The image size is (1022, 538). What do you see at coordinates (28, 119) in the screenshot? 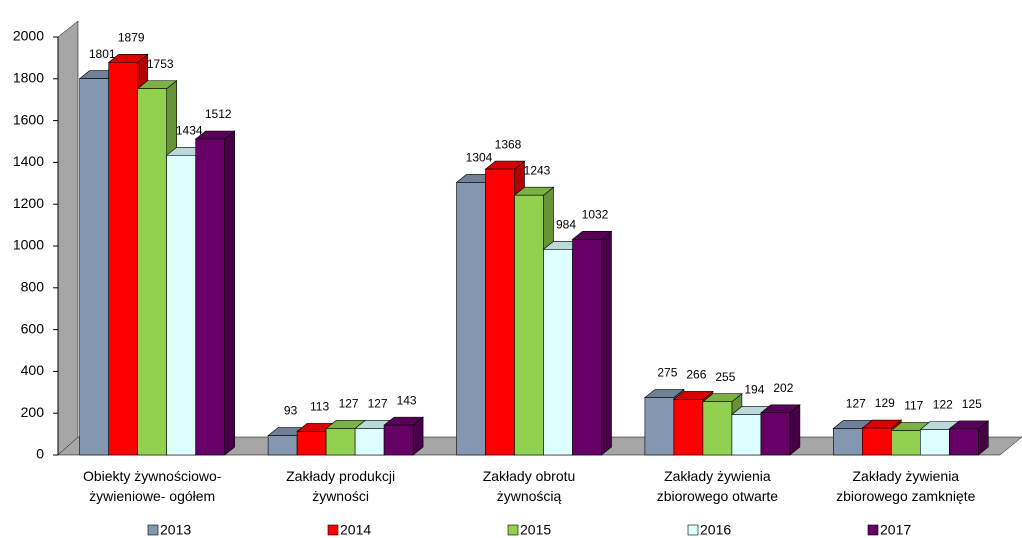
I see `y-tick-label: 1600` at bounding box center [28, 119].